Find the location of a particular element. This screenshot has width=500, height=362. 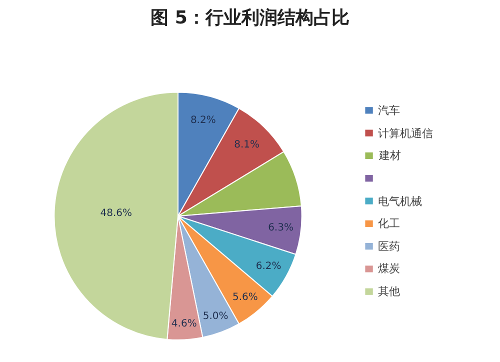

legend-label: 煤炭 is located at coordinates (389, 268).